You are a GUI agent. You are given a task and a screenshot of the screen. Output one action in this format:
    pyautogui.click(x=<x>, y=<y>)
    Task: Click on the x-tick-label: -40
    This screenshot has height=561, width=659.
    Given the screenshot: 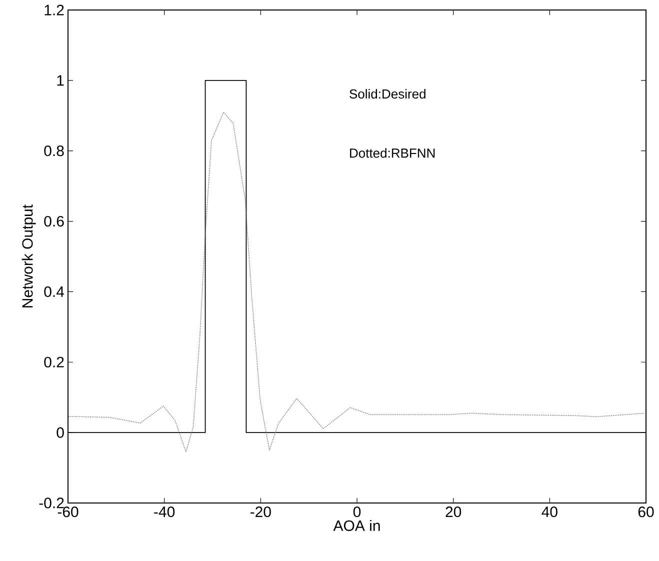 What is the action you would take?
    pyautogui.click(x=164, y=512)
    